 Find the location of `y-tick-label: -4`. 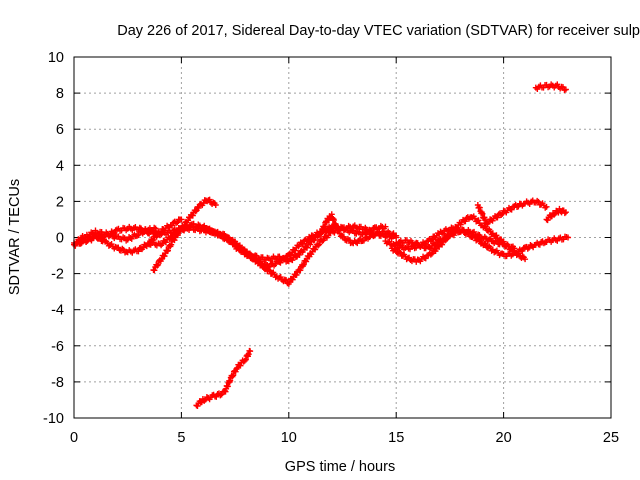

y-tick-label: -4 is located at coordinates (57, 311).